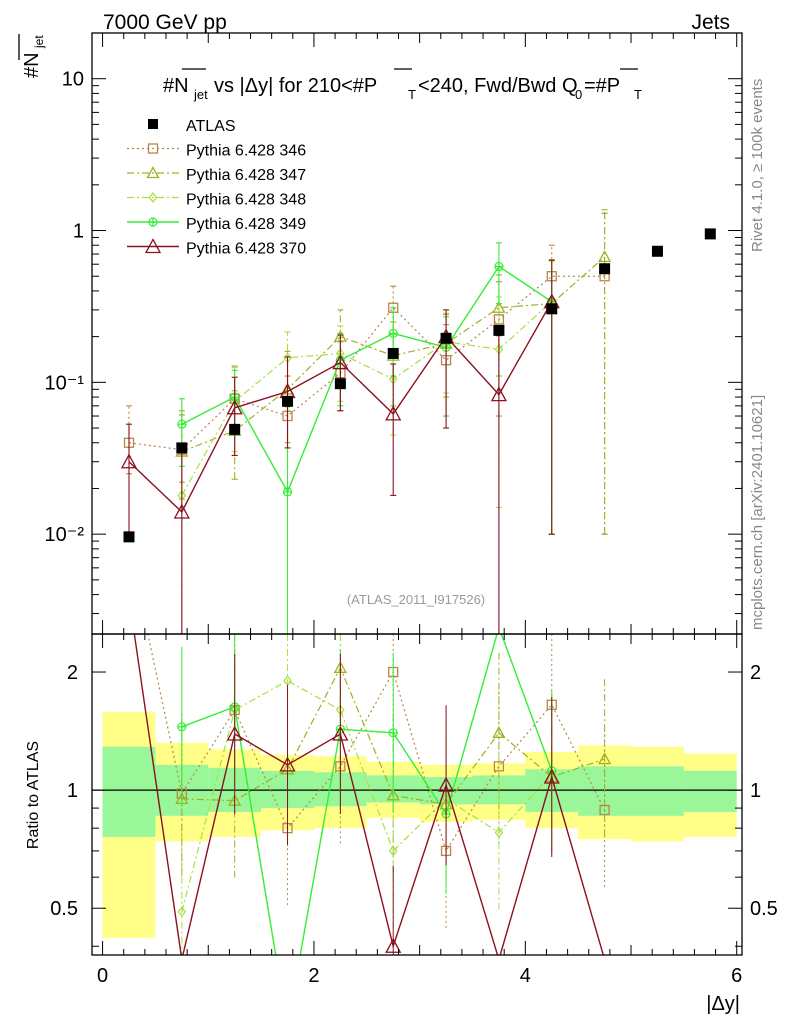  Describe the element at coordinates (525, 976) in the screenshot. I see `x-tick-label: 4` at that location.